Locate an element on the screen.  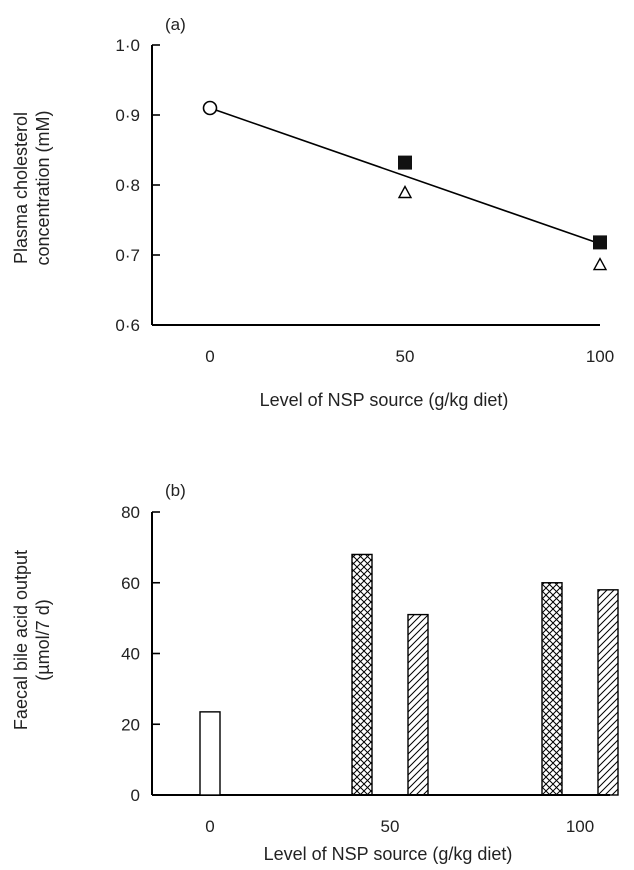
panel-b-x-tick-label: 50 is located at coordinates (390, 826).